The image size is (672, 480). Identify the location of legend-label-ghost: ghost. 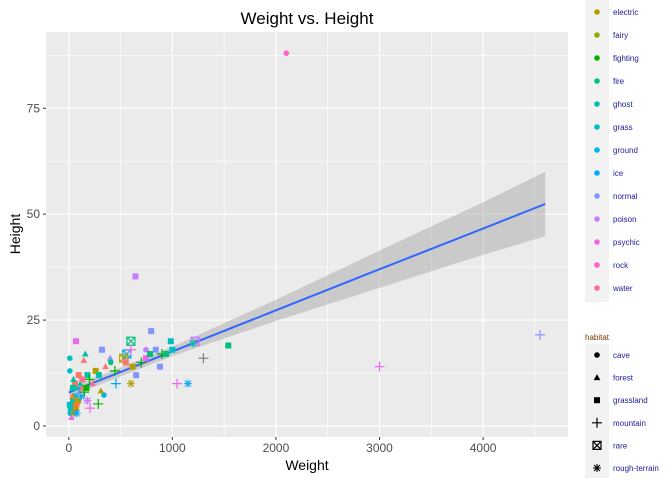
(623, 104).